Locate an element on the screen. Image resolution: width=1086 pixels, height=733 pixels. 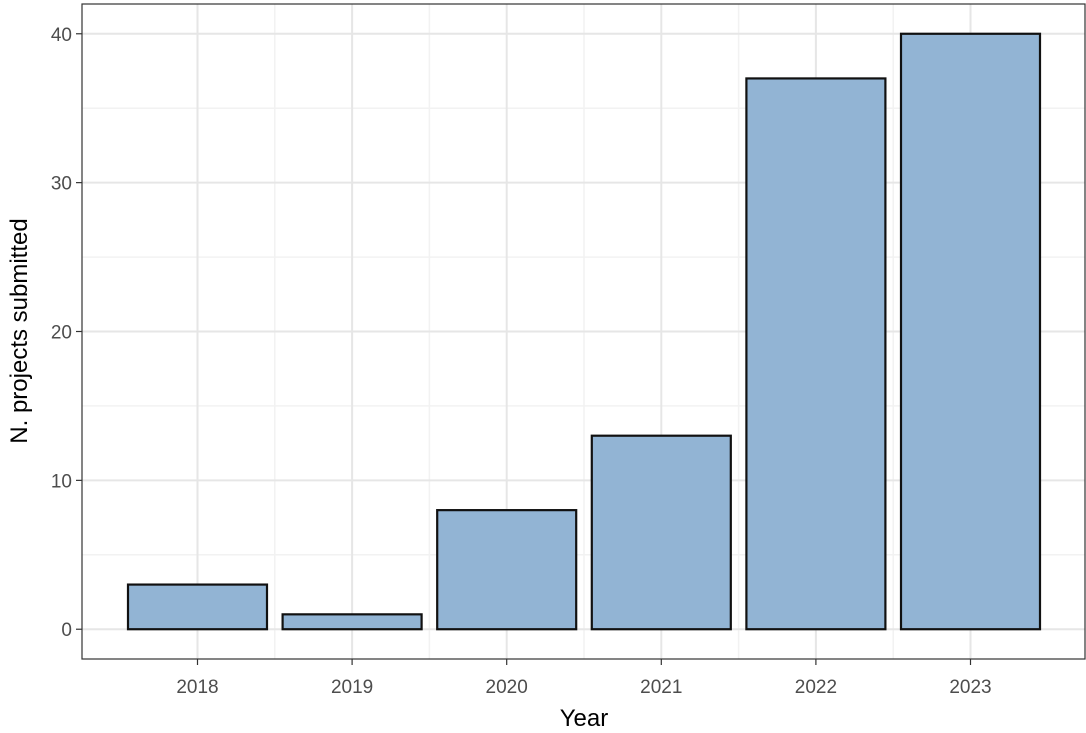
x-tick-label: 2023 is located at coordinates (970, 687).